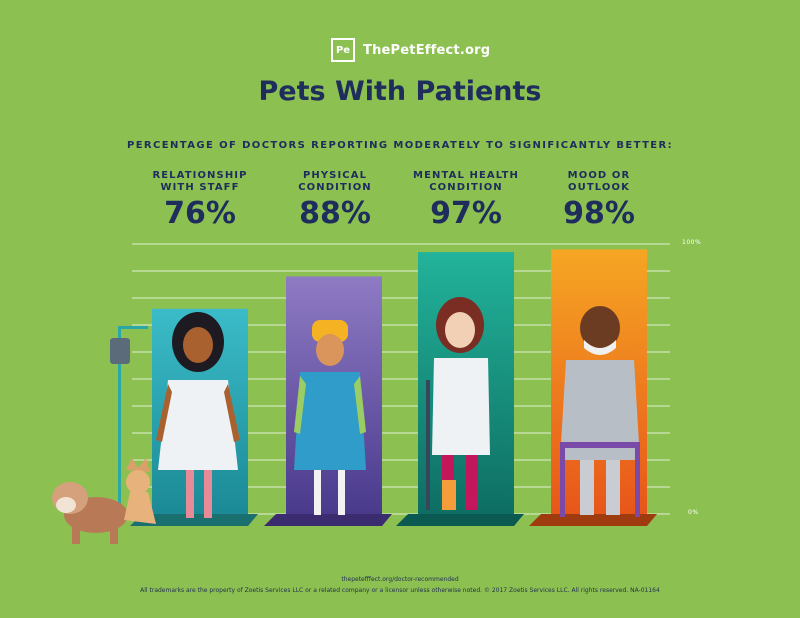  Describe the element at coordinates (140, 491) in the screenshot. I see `cat-illustration` at that location.